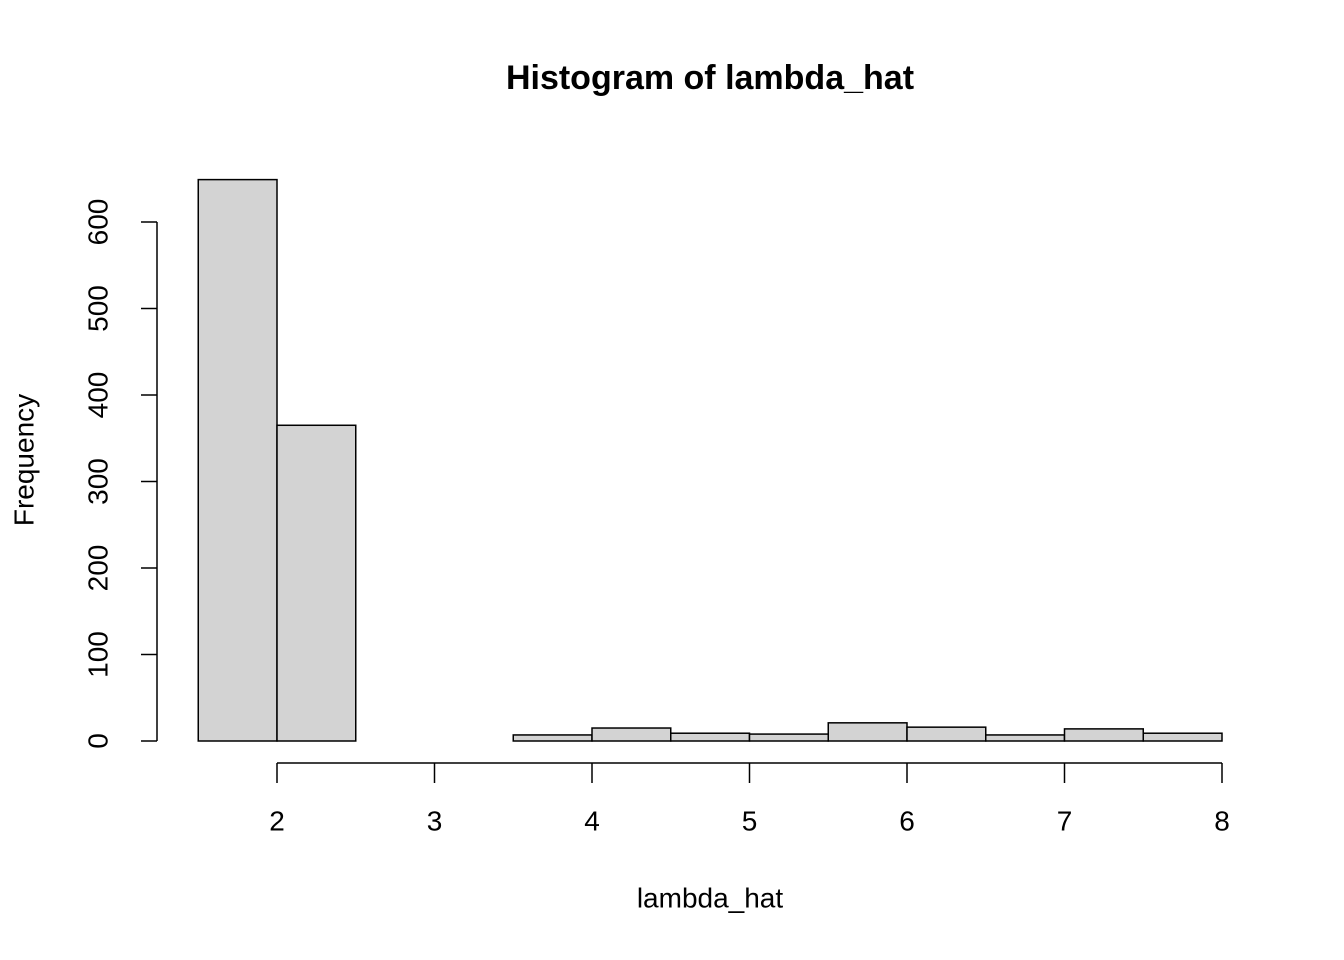 The image size is (1344, 960). What do you see at coordinates (750, 820) in the screenshot?
I see `x-tick-label: 5` at bounding box center [750, 820].